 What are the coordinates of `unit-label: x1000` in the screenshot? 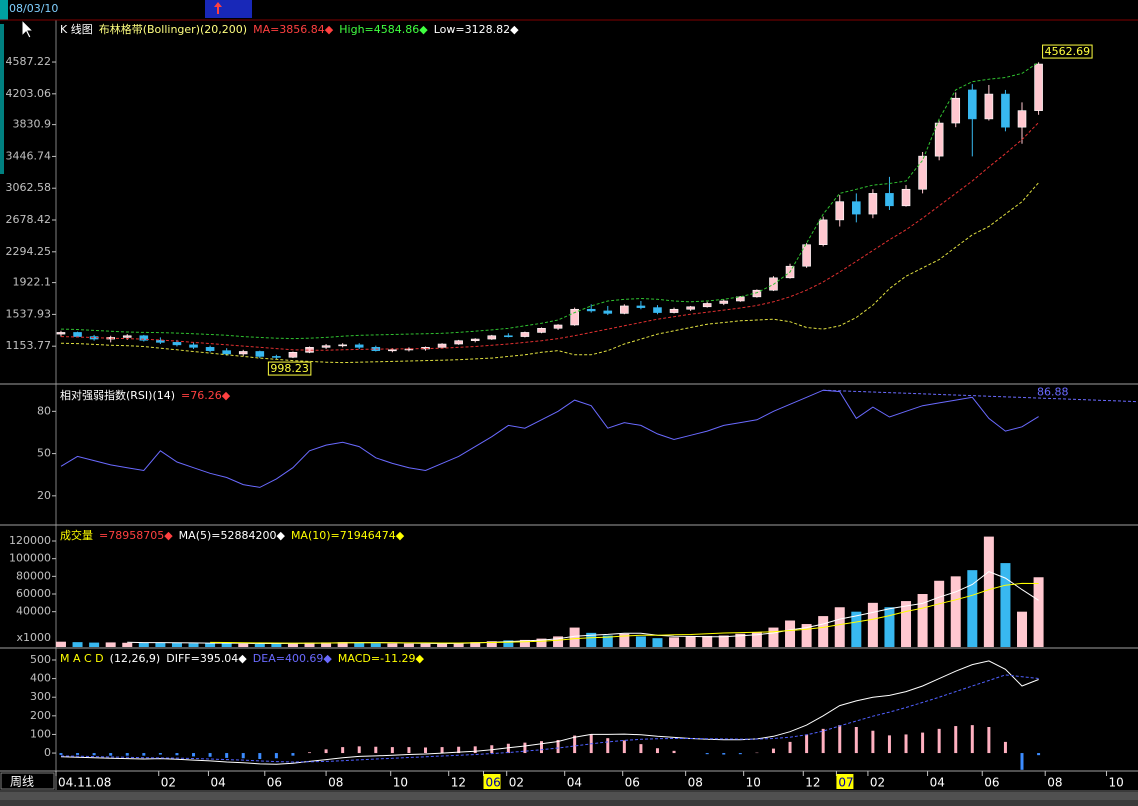 It's located at (33, 637).